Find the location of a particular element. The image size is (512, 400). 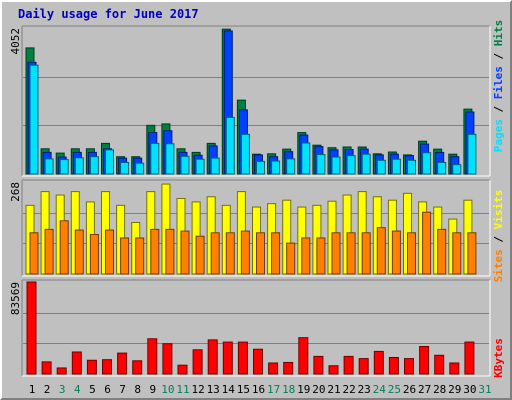

x-tick-label-day-25: 25 is located at coordinates (394, 389).